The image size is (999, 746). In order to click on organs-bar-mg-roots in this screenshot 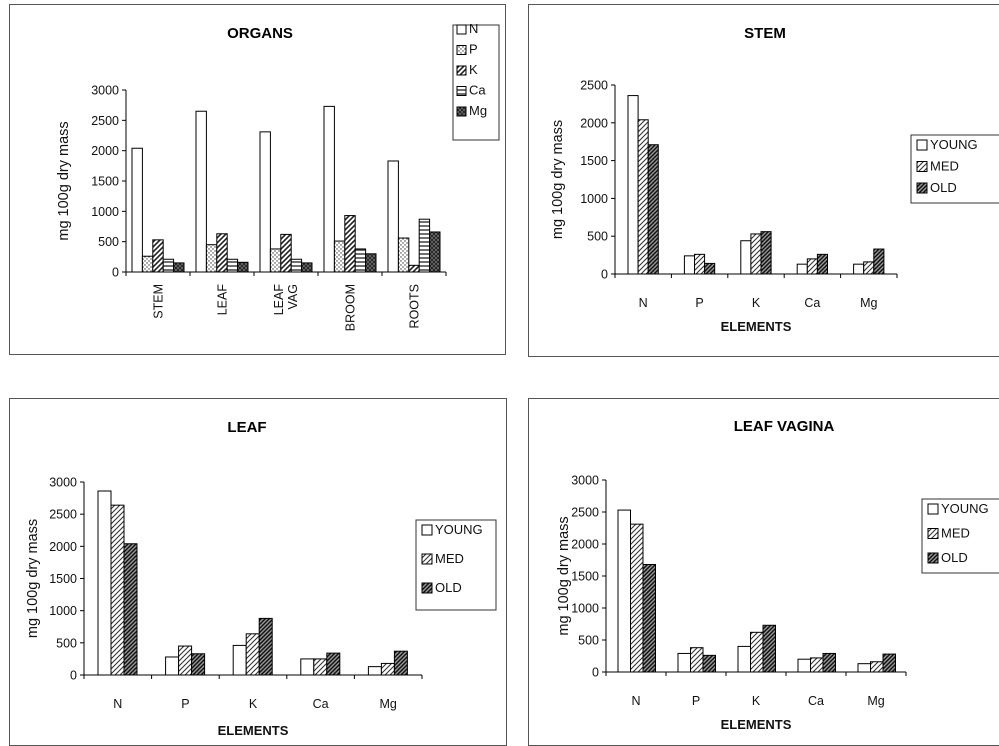, I will do `click(435, 252)`.